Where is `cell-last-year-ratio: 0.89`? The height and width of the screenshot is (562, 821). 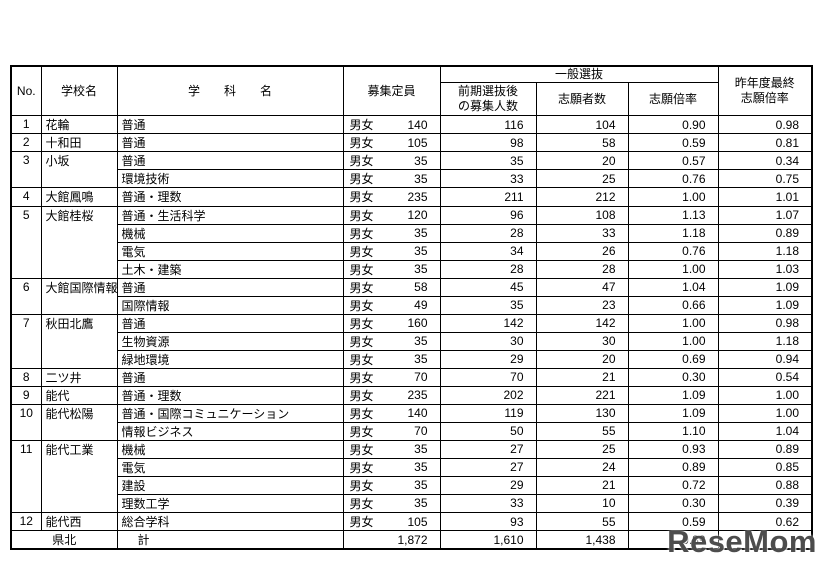 cell-last-year-ratio: 0.89 is located at coordinates (765, 233).